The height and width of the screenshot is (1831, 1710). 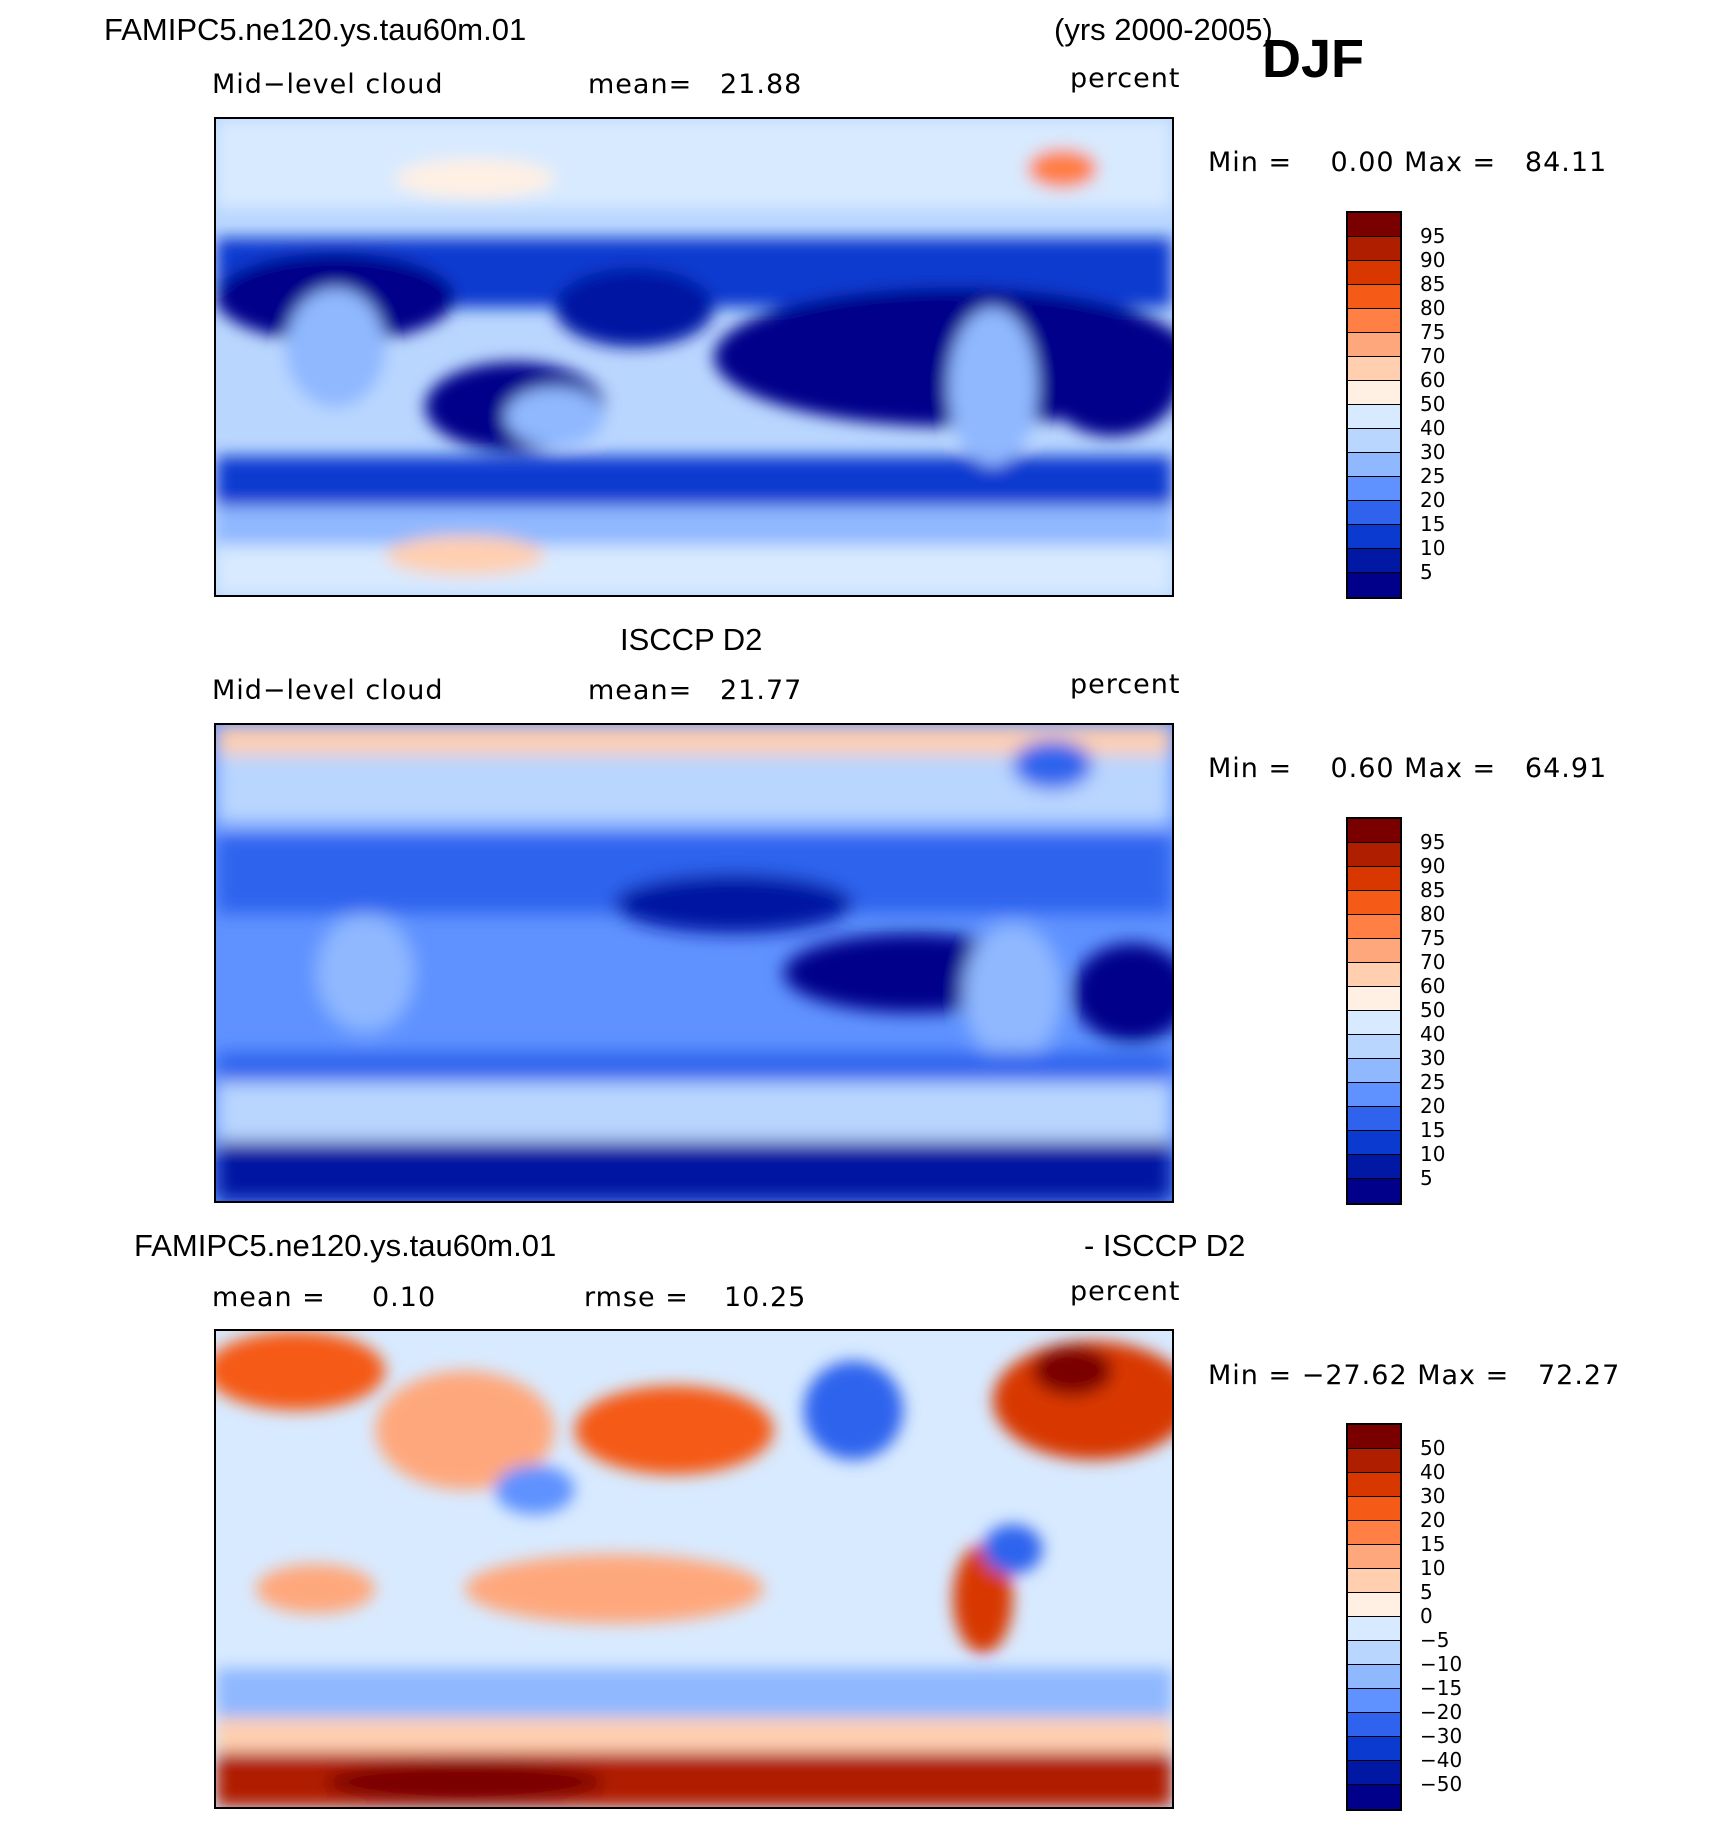 I want to click on panel1-map, so click(x=694, y=357).